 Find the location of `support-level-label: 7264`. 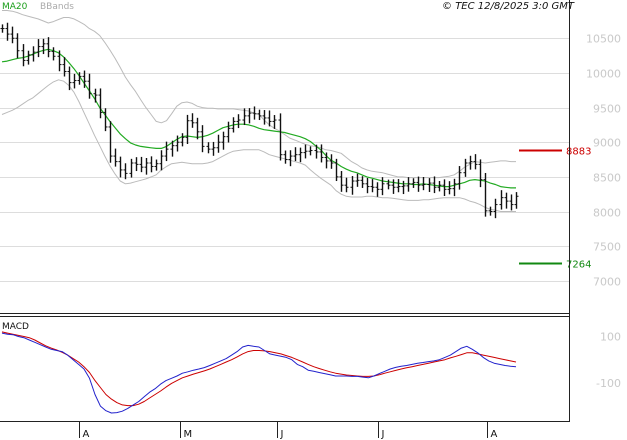

support-level-label: 7264 is located at coordinates (578, 265).